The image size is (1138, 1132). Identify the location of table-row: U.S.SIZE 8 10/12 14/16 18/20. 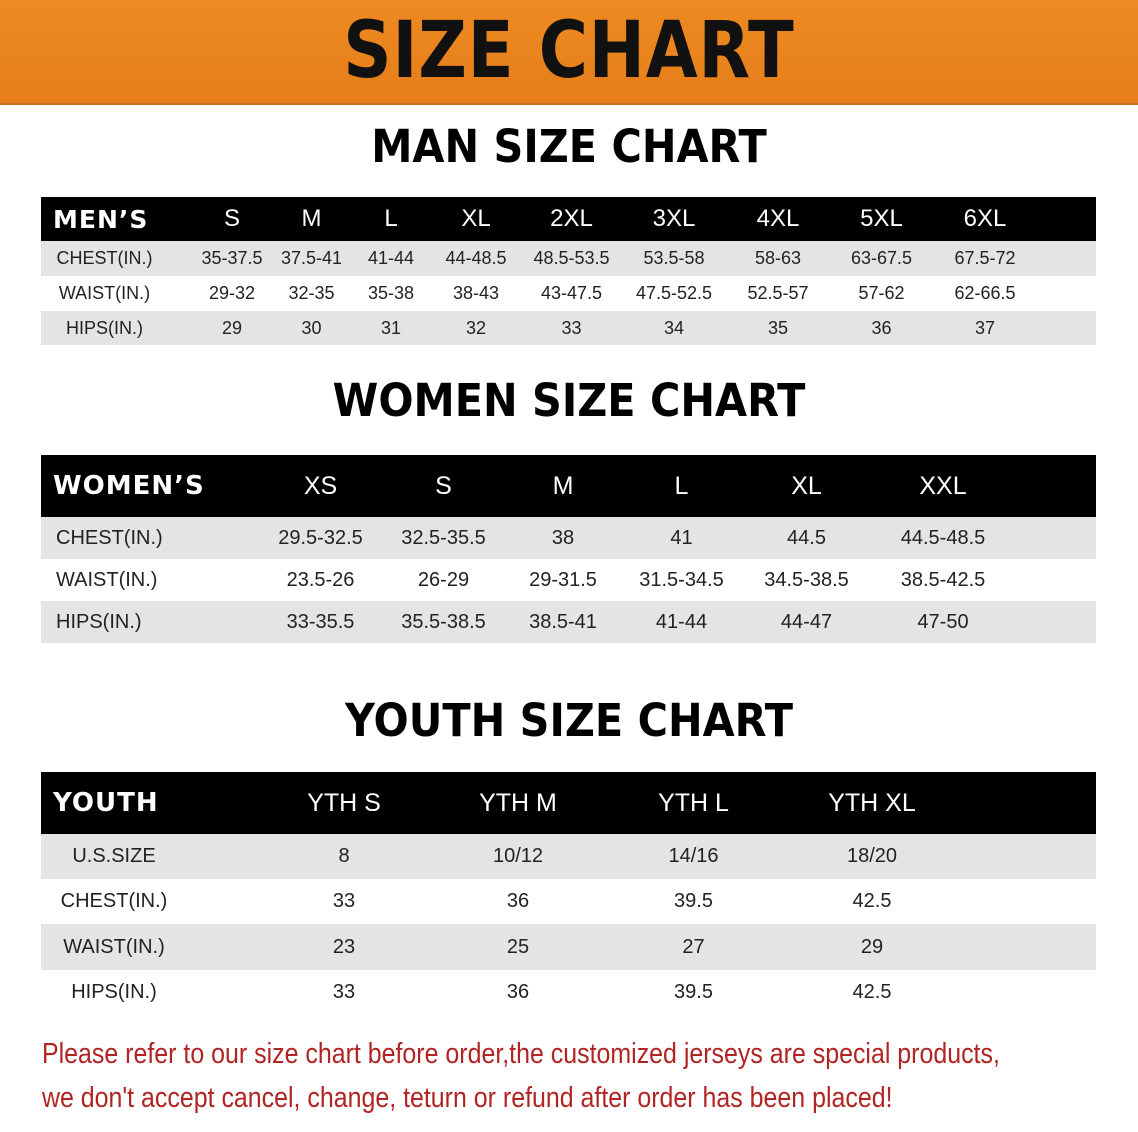
(568, 856).